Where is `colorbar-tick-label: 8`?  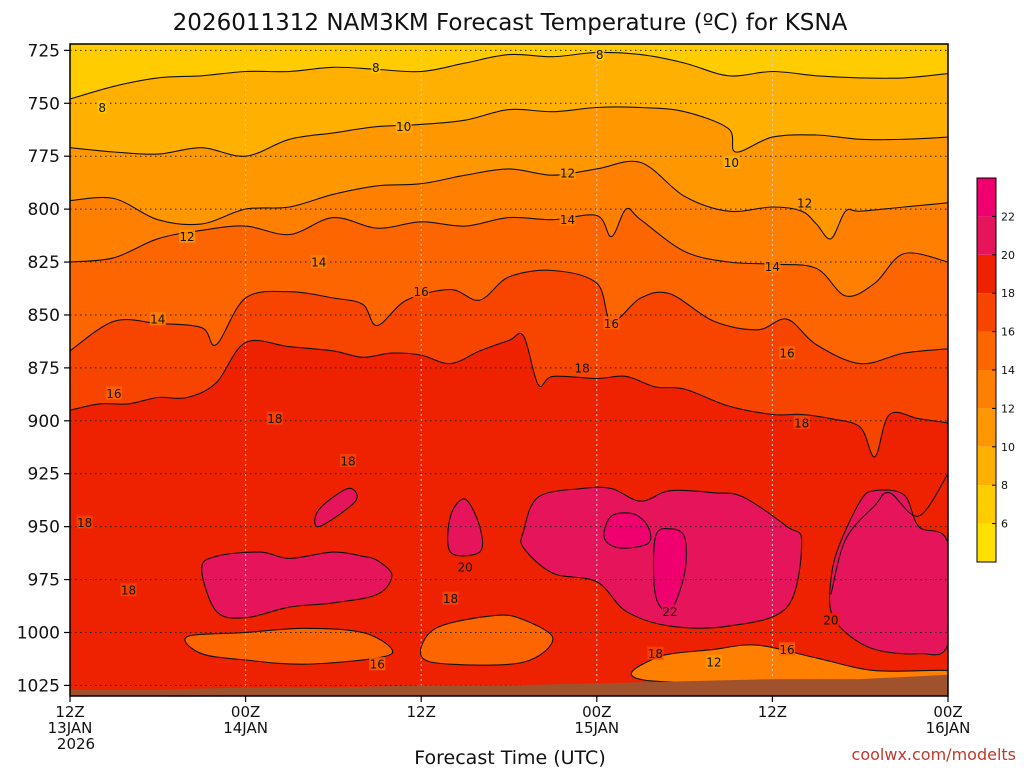
colorbar-tick-label: 8 is located at coordinates (1004, 485).